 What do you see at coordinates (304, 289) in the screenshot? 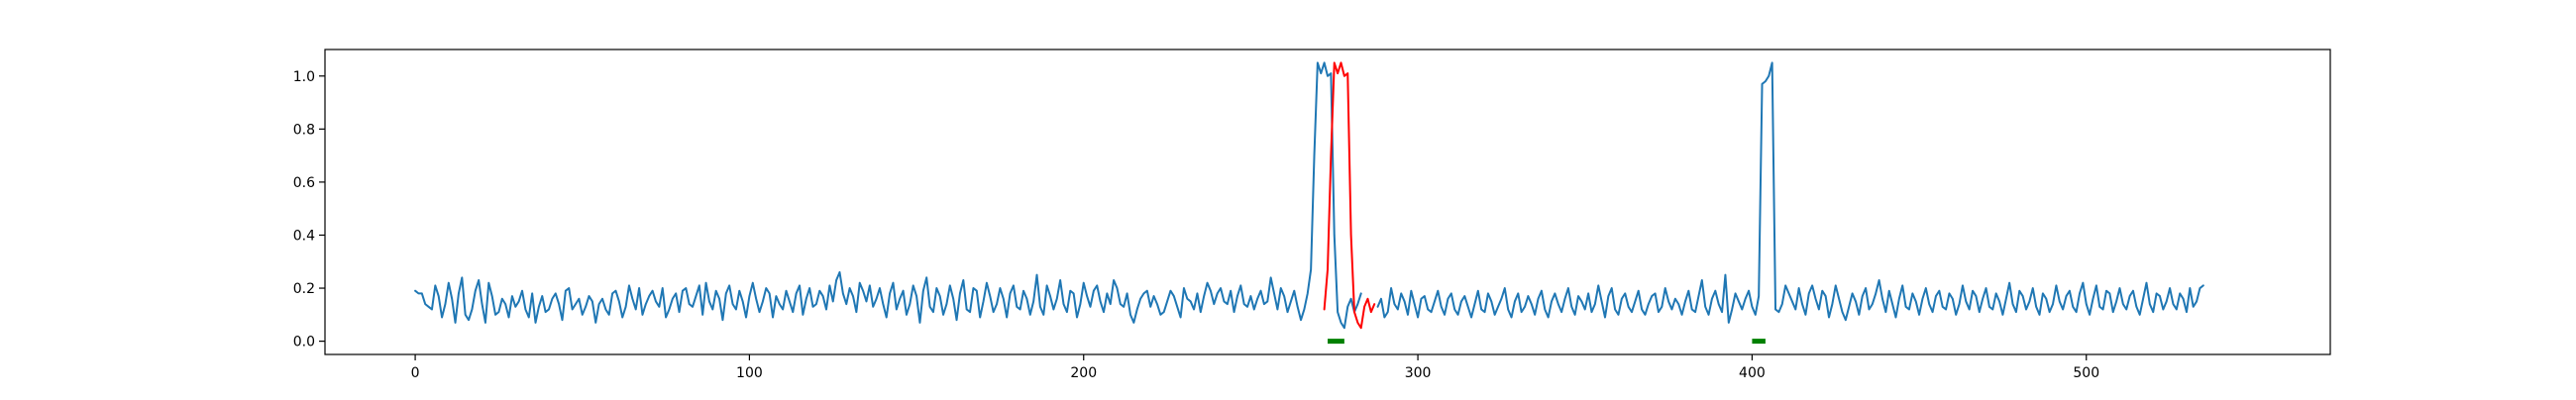
I see `y-tick-label-1: 0.2` at bounding box center [304, 289].